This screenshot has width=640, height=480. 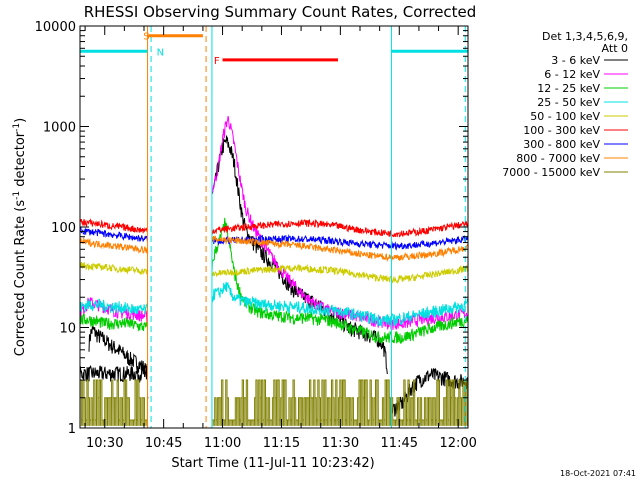 I want to click on x-tick-label: 12:00, so click(x=457, y=443).